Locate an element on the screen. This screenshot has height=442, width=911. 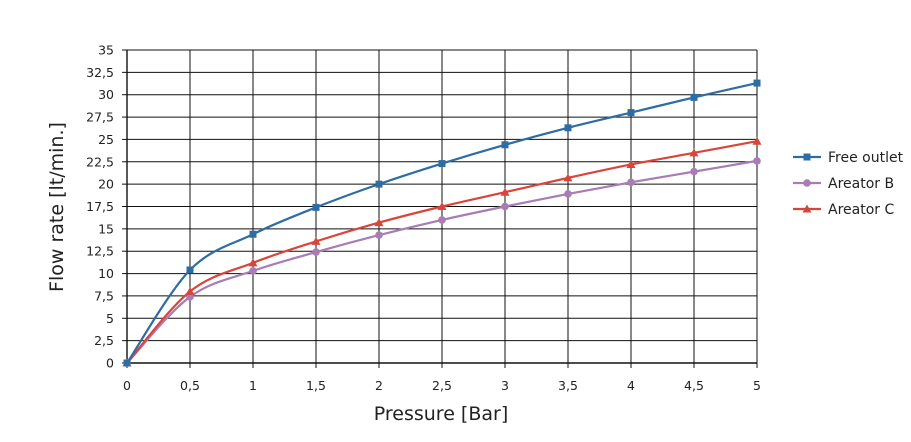
x-tick-label: 2,5 is located at coordinates (442, 385).